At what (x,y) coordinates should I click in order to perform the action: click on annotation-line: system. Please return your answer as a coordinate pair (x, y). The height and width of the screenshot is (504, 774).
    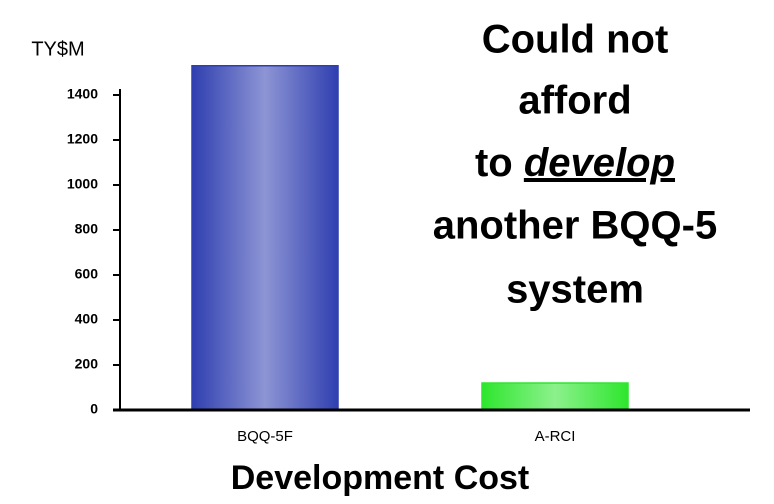
    Looking at the image, I should click on (575, 290).